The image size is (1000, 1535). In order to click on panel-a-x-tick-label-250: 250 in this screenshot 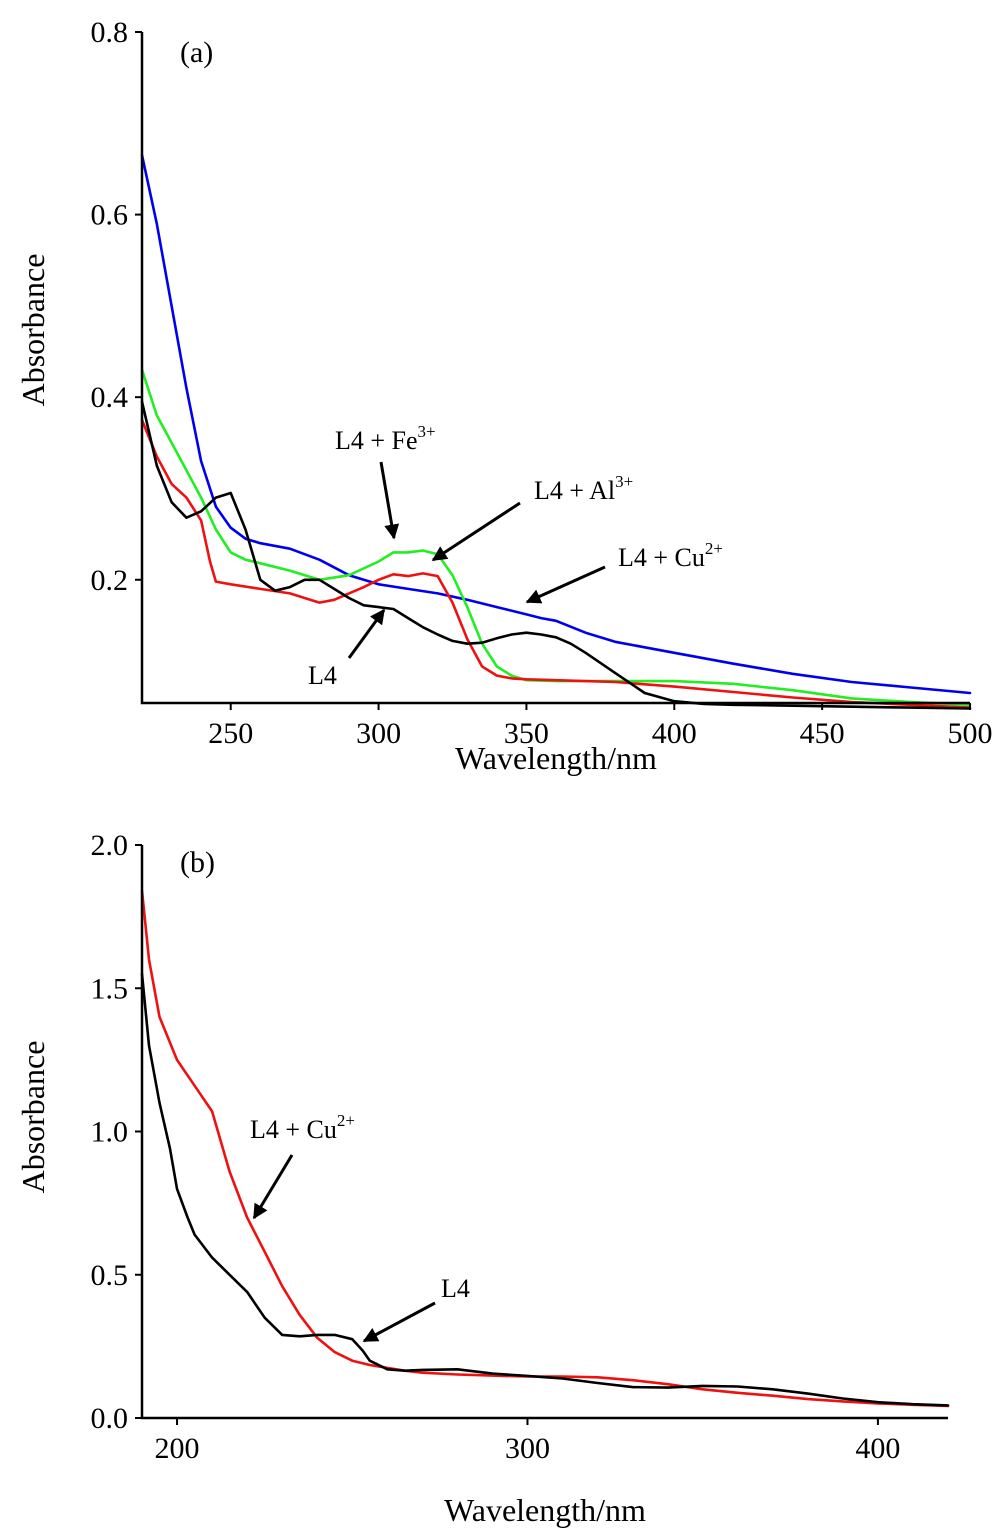, I will do `click(230, 733)`.